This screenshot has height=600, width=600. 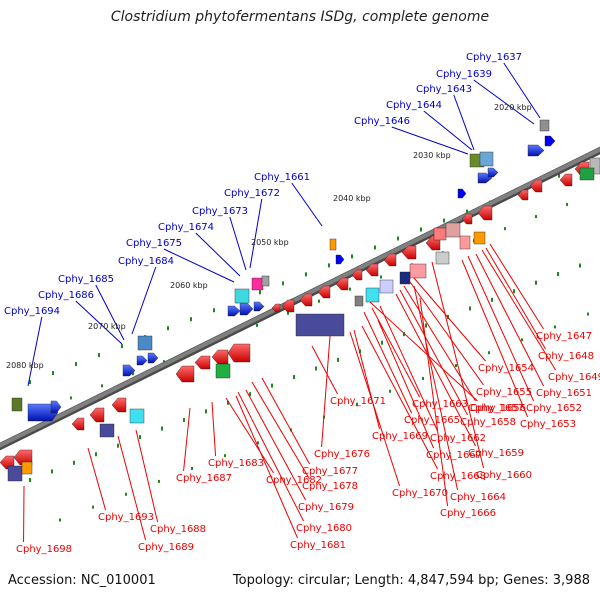 What do you see at coordinates (66, 295) in the screenshot?
I see `gene-label-cphy-1686: Cphy_1686` at bounding box center [66, 295].